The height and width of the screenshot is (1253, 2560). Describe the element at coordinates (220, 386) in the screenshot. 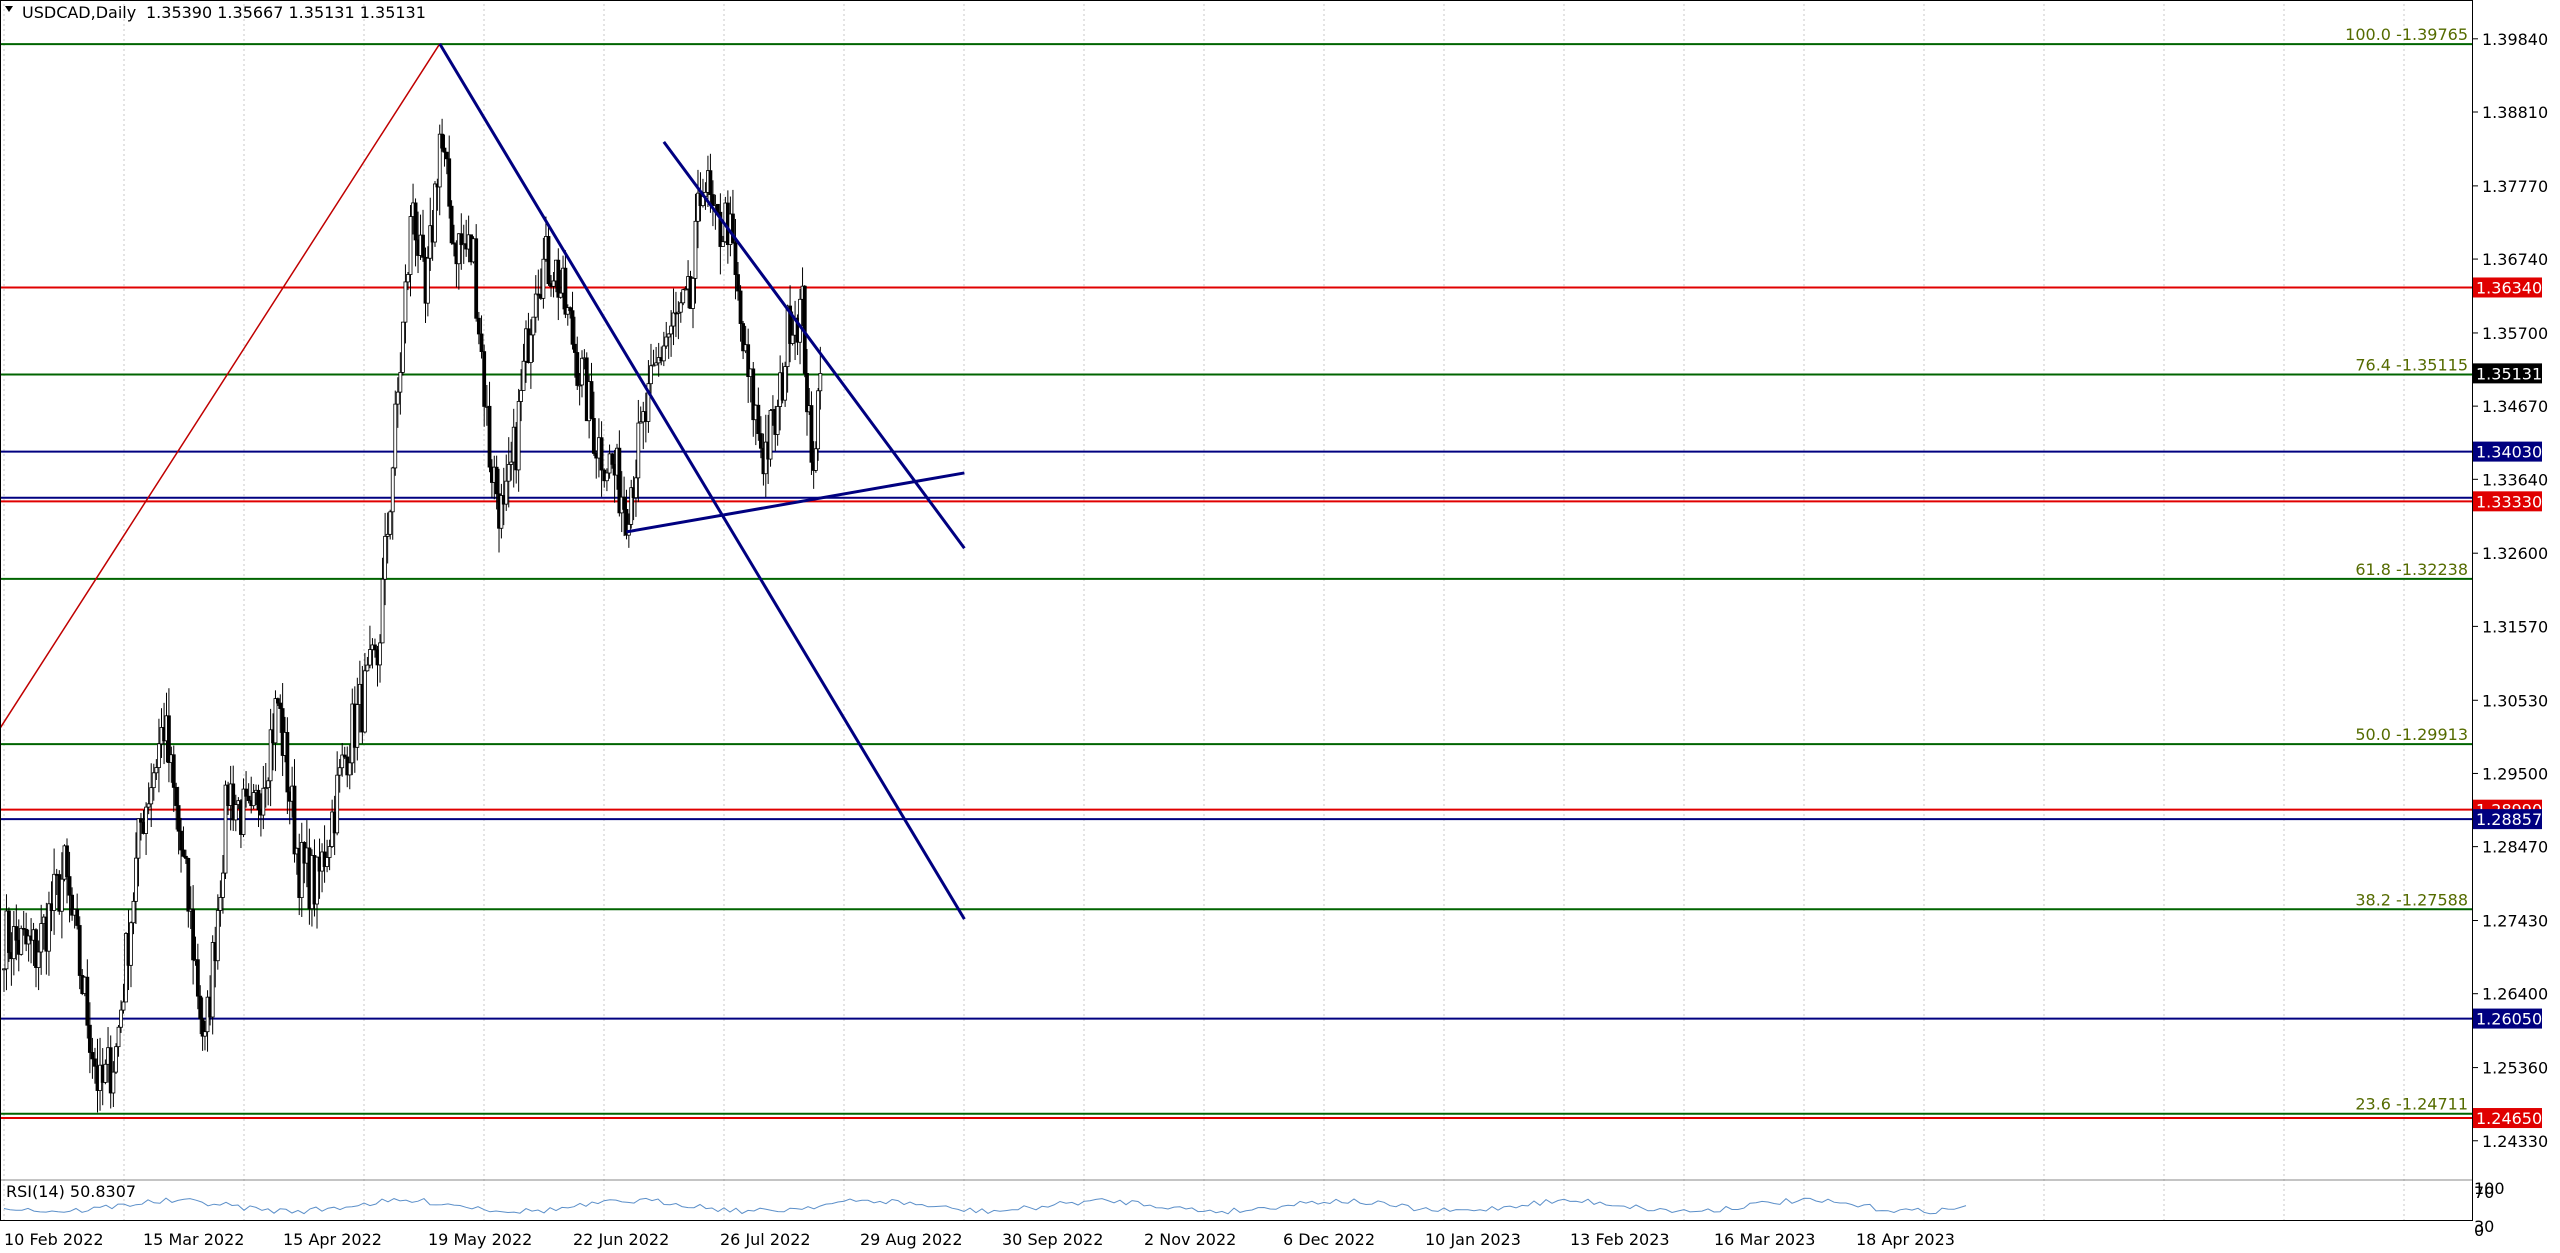

I see `trendline` at that location.